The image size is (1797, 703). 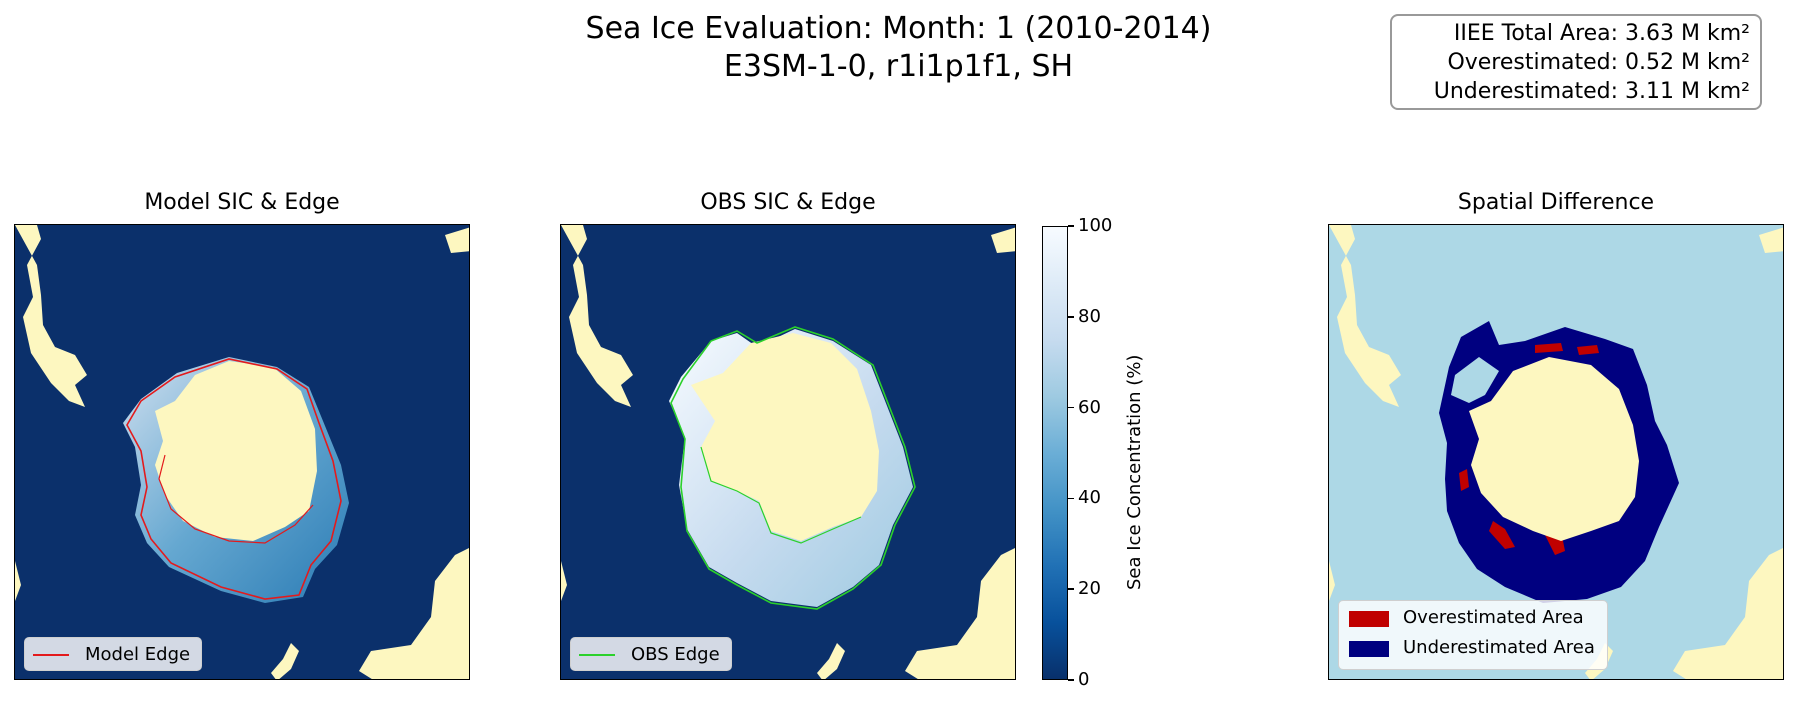 What do you see at coordinates (138, 654) in the screenshot?
I see `model-edge-legend-label: Model Edge` at bounding box center [138, 654].